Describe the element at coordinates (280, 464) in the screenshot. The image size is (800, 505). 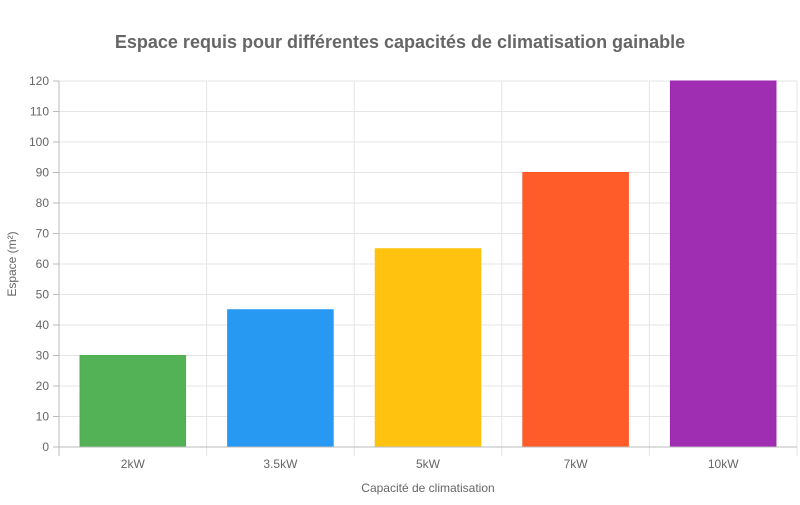
I see `x-tick-label: 3.5kW` at that location.